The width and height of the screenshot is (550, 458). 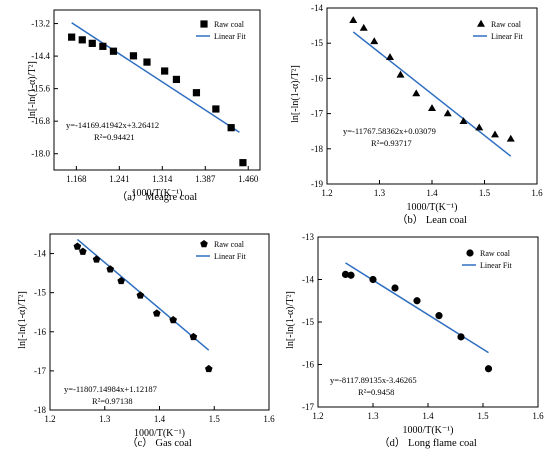 What do you see at coordinates (317, 78) in the screenshot?
I see `y-tick-label: -16` at bounding box center [317, 78].